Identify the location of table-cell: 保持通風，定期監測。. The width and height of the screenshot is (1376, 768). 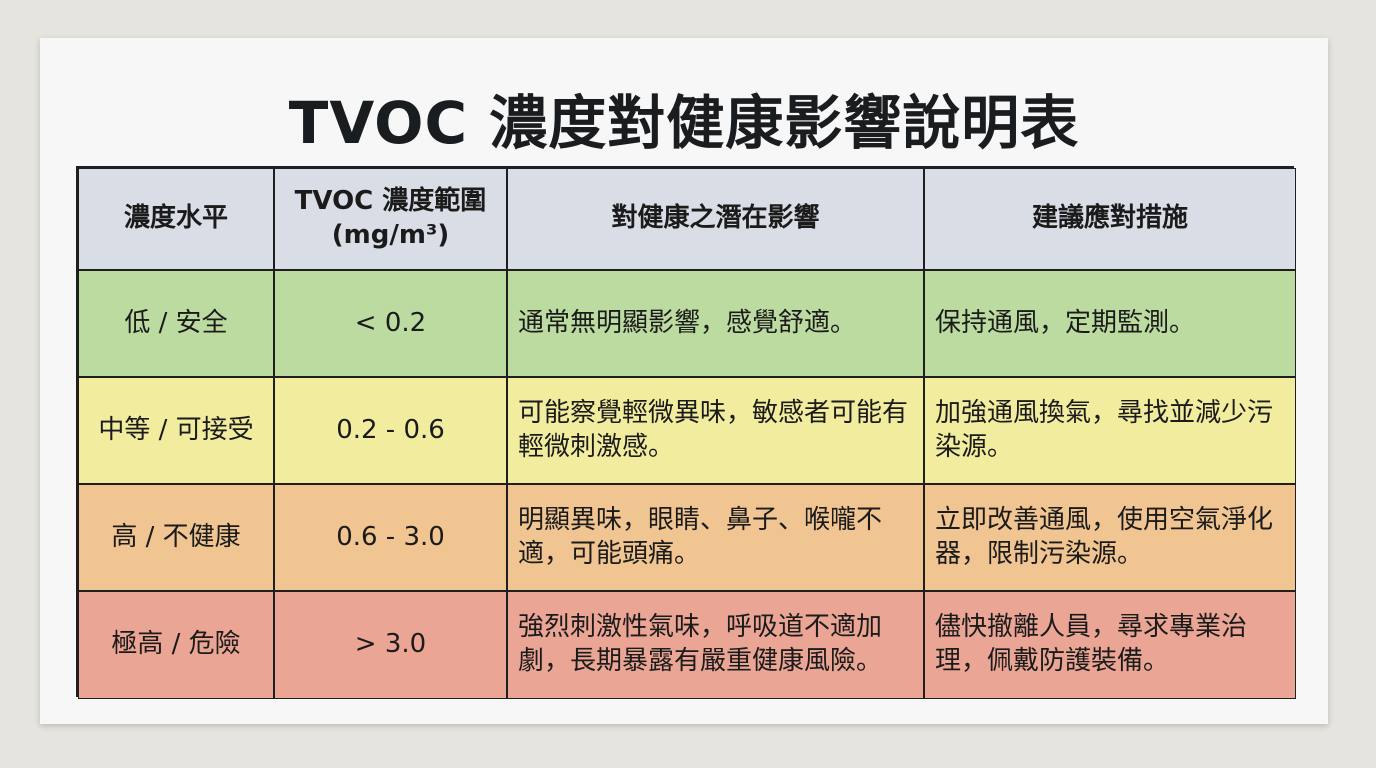
(1110, 323).